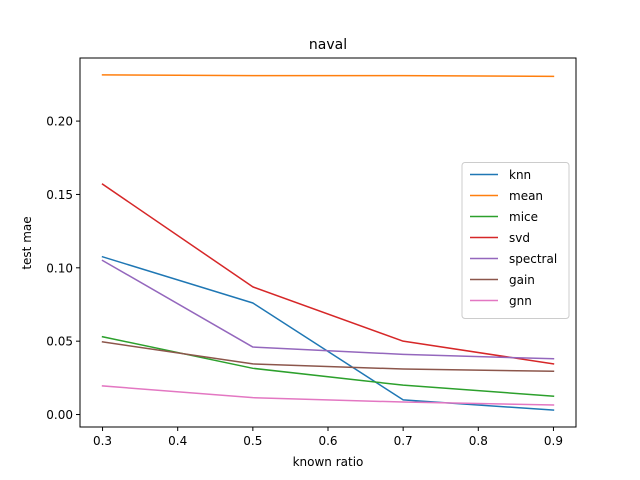 This screenshot has height=480, width=640. Describe the element at coordinates (522, 280) in the screenshot. I see `legend-label-gain: gain` at that location.